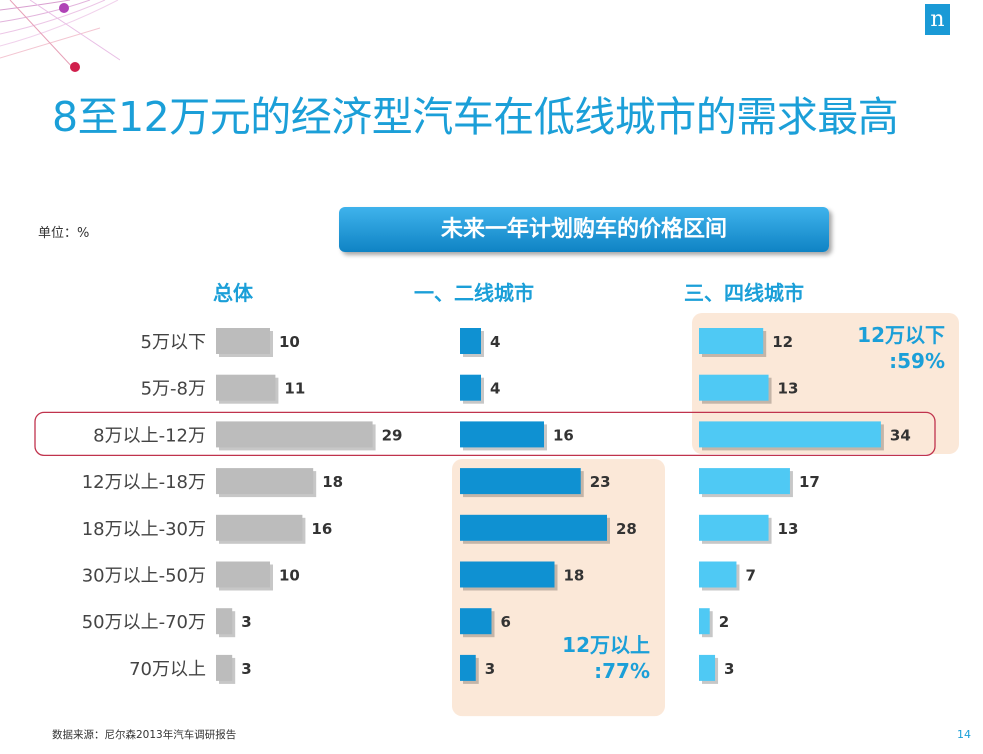  What do you see at coordinates (506, 622) in the screenshot?
I see `data-label: 6` at bounding box center [506, 622].